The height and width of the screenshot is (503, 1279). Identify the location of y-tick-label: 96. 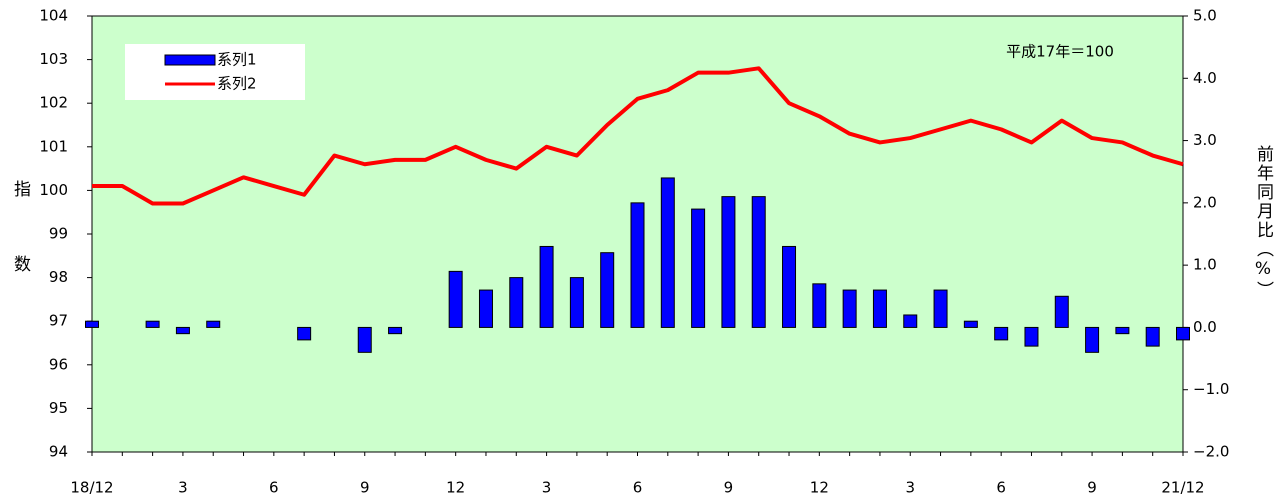
(58, 364).